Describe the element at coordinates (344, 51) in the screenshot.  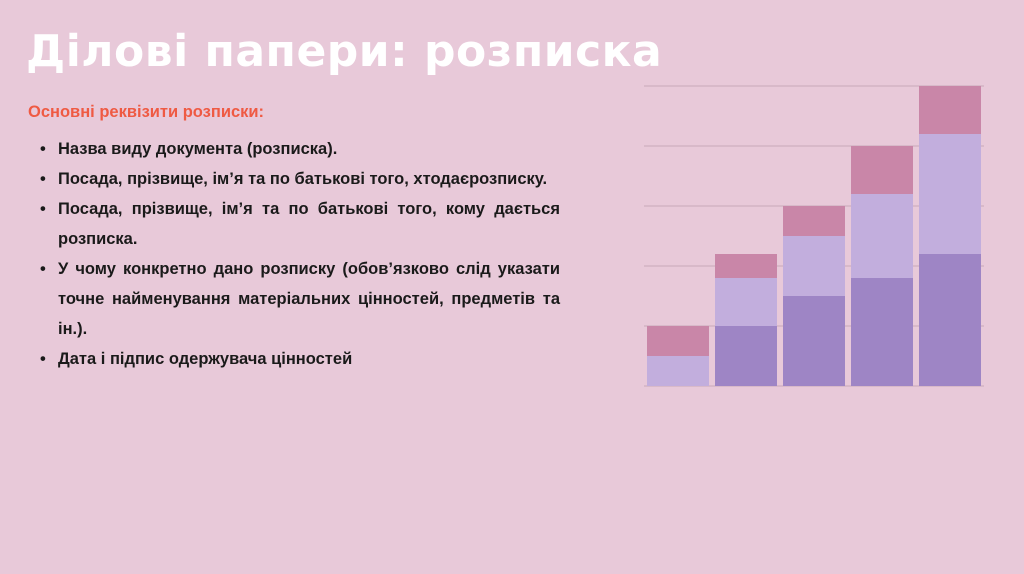
I see `slide-title: Ділові папери: розписка` at that location.